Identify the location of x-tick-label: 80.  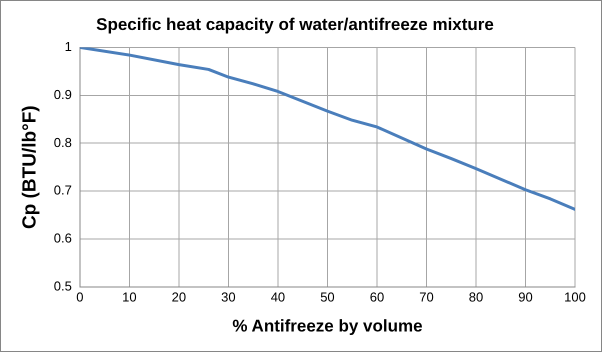
(476, 296).